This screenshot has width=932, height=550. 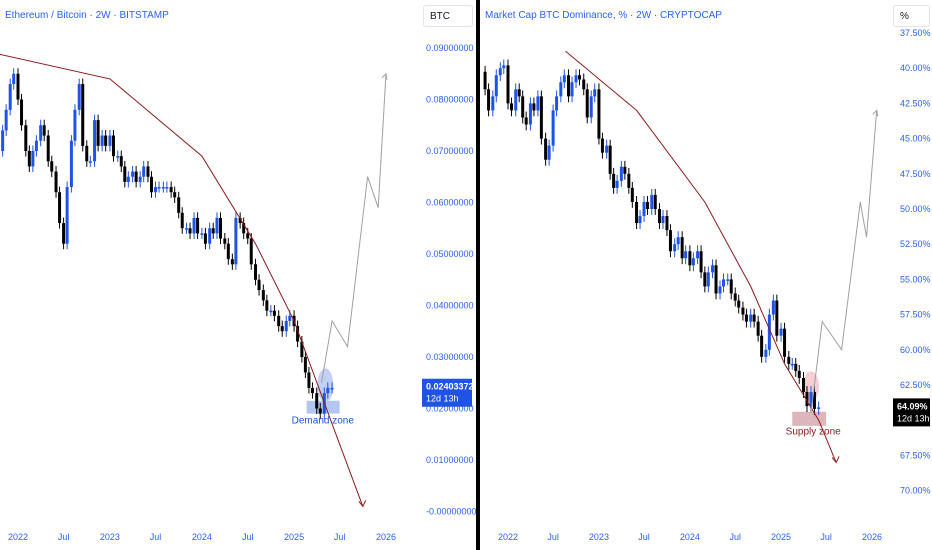 I want to click on unit-selector: %, so click(x=911, y=16).